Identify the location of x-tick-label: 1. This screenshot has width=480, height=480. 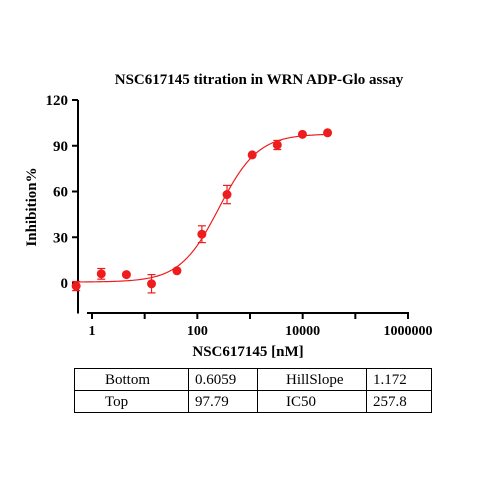
(92, 331).